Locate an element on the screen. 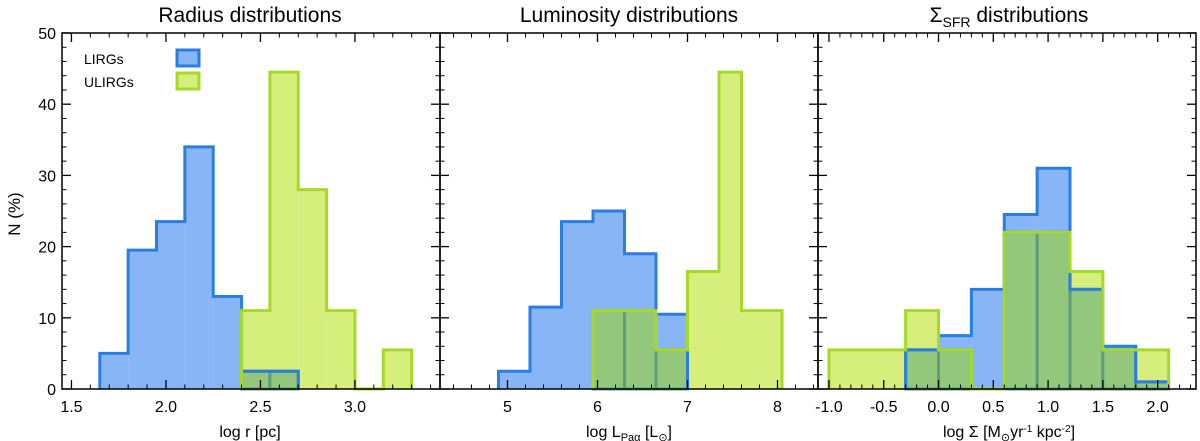 Image resolution: width=1200 pixels, height=441 pixels. x-axis-label-radius: log r [pc] is located at coordinates (249, 432).